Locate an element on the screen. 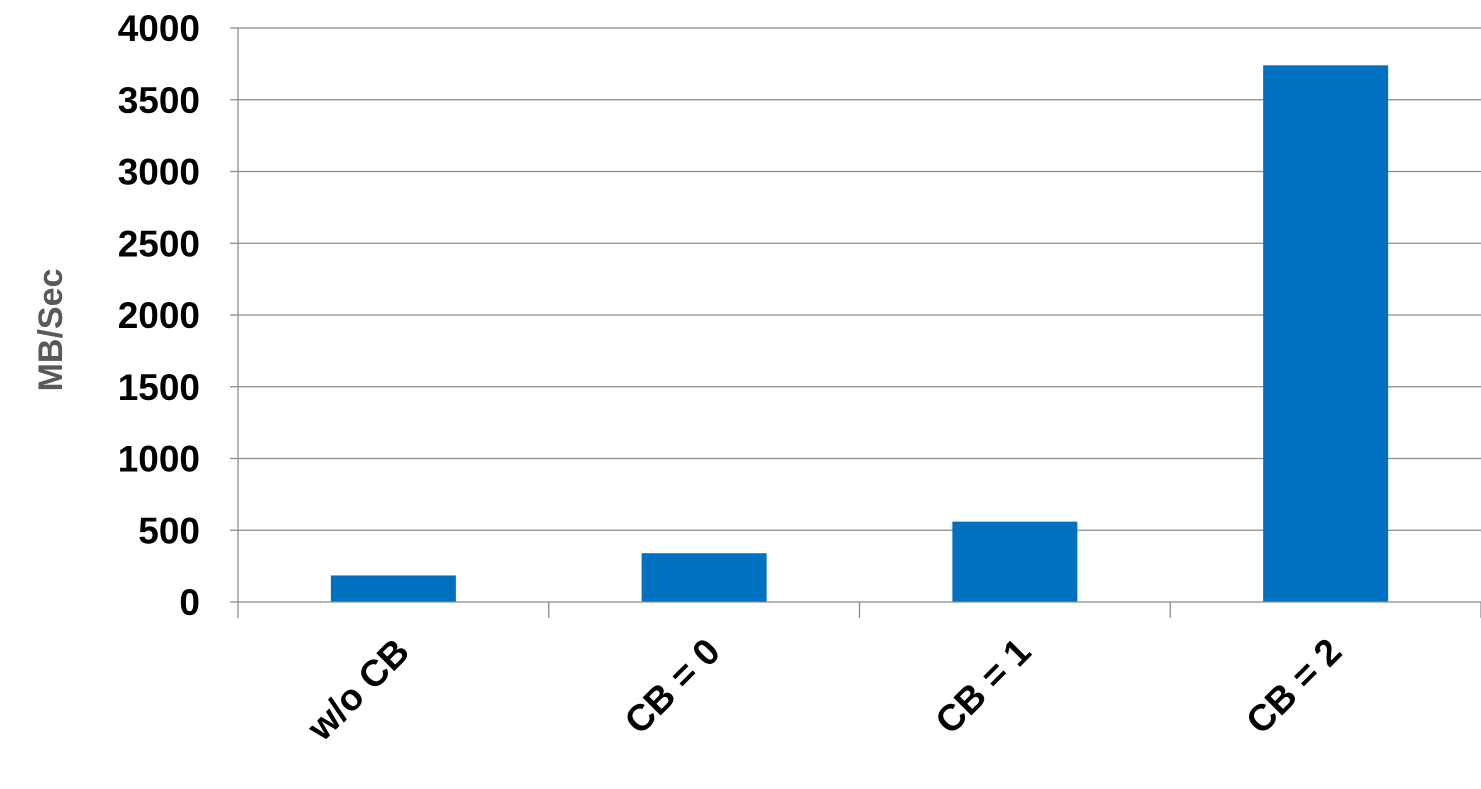 The width and height of the screenshot is (1481, 789). x-tick-label: w/o CB is located at coordinates (358, 690).